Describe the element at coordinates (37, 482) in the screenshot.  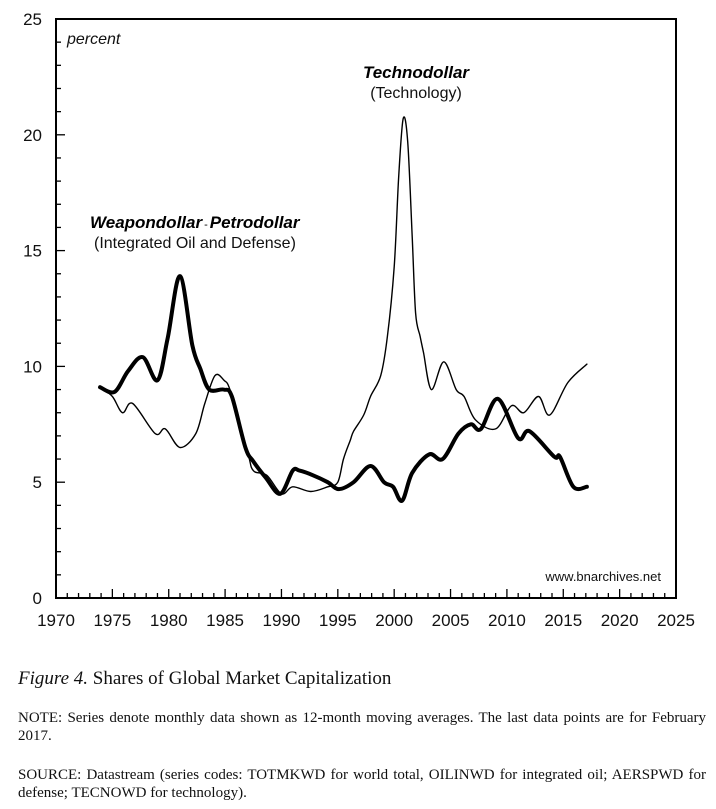
I see `y-tick-label: 5` at that location.